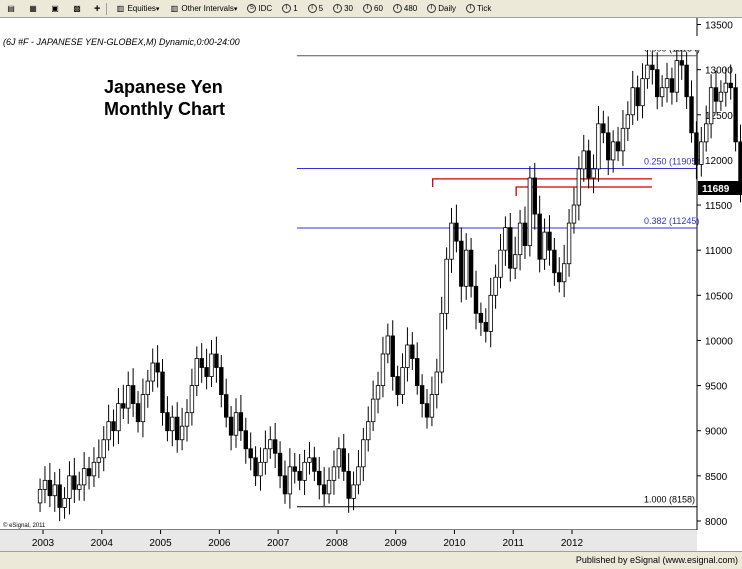 This screenshot has height=569, width=742. I want to click on toolbar-label: Other Intervals, so click(207, 8).